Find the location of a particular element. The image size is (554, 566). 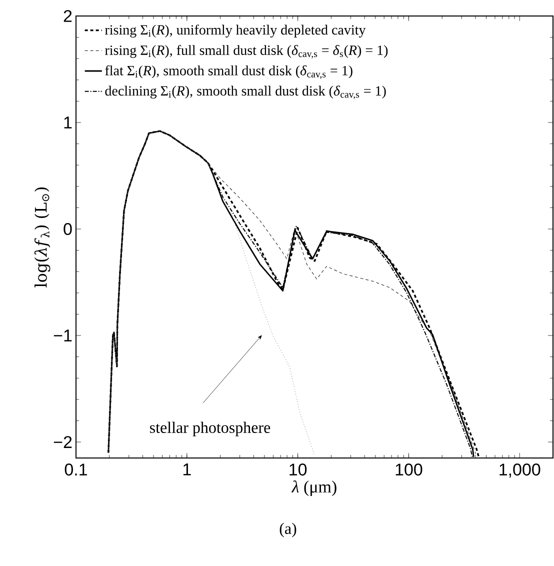

x-axis-title: λ (μm) is located at coordinates (313, 488).